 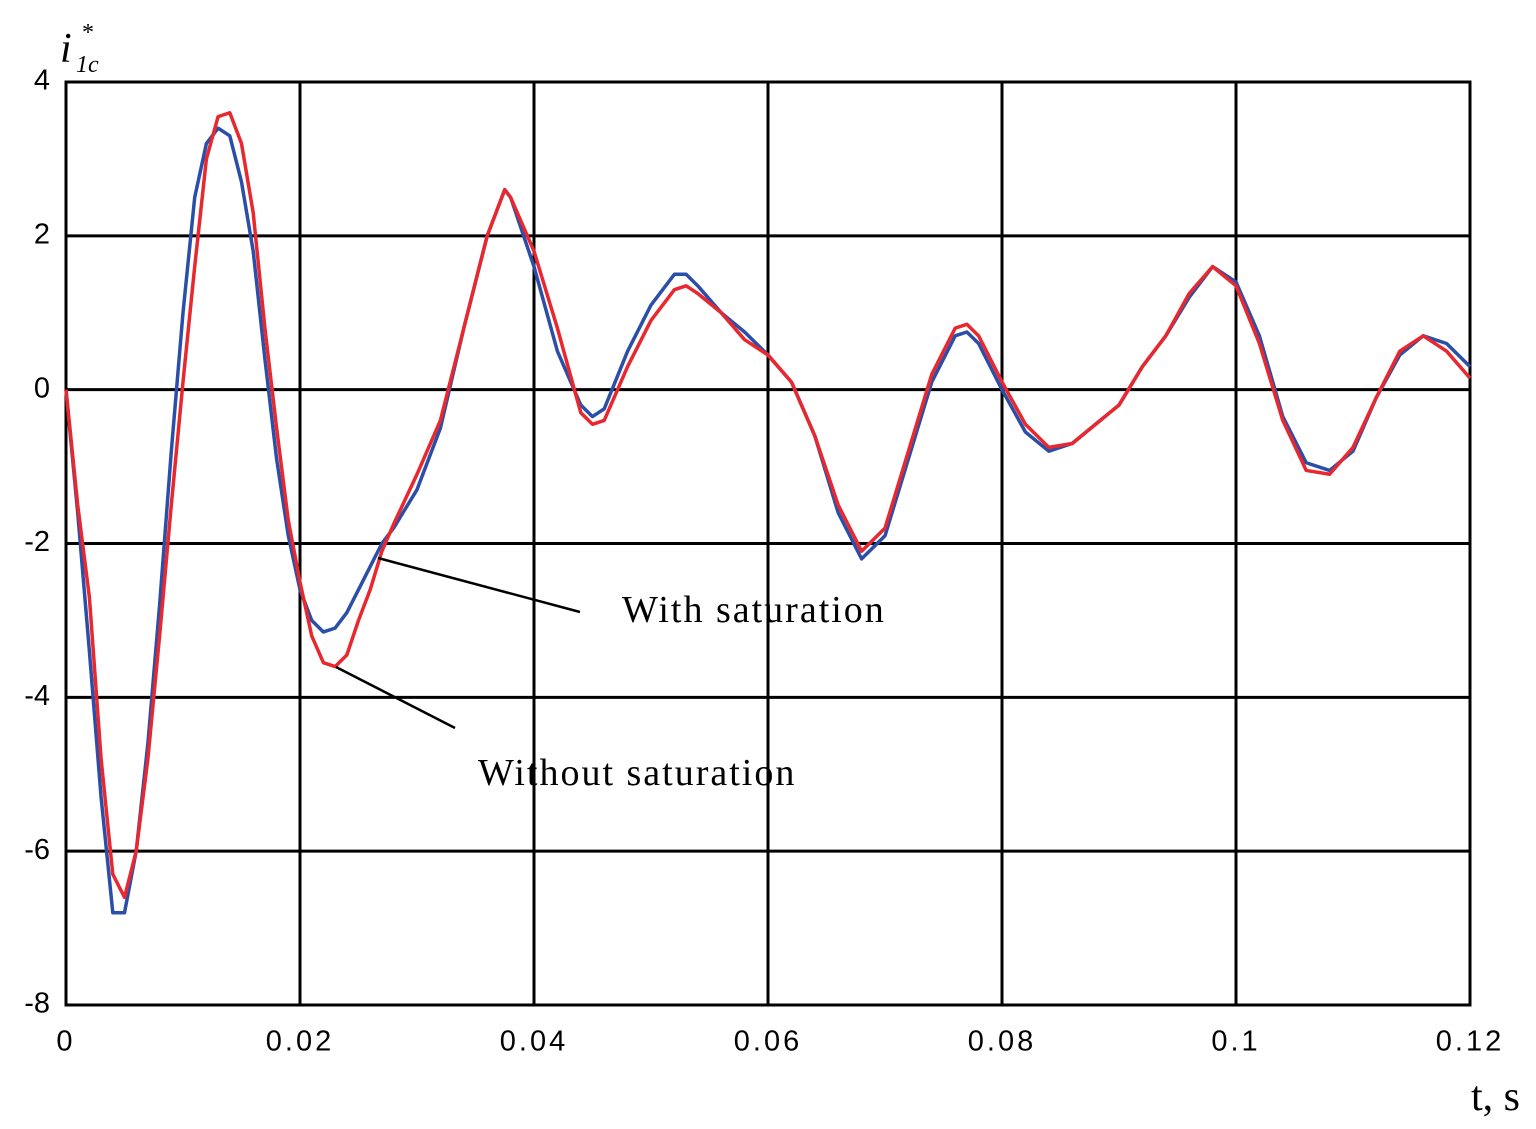 I want to click on x-axis-label: t, s, so click(x=1495, y=1097).